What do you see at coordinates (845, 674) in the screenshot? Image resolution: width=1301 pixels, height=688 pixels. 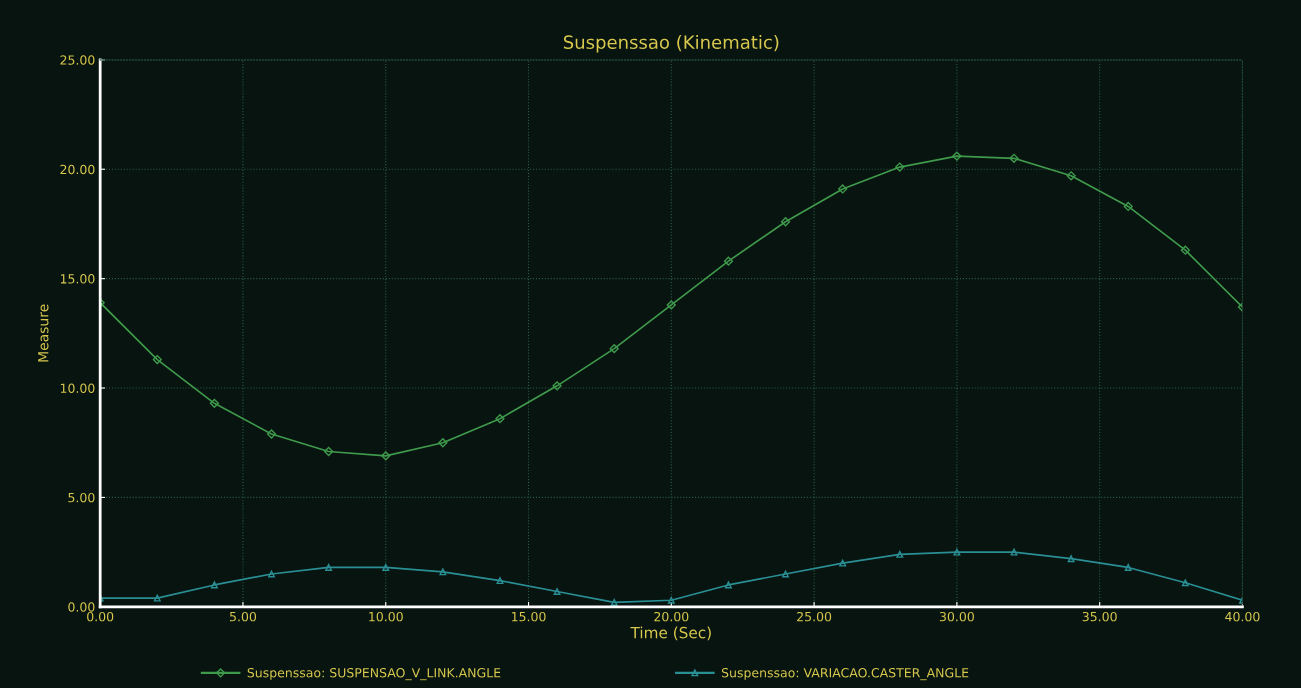 I see `legend-label: Suspenssao: VARIACAO.CASTER_ANGLE` at bounding box center [845, 674].